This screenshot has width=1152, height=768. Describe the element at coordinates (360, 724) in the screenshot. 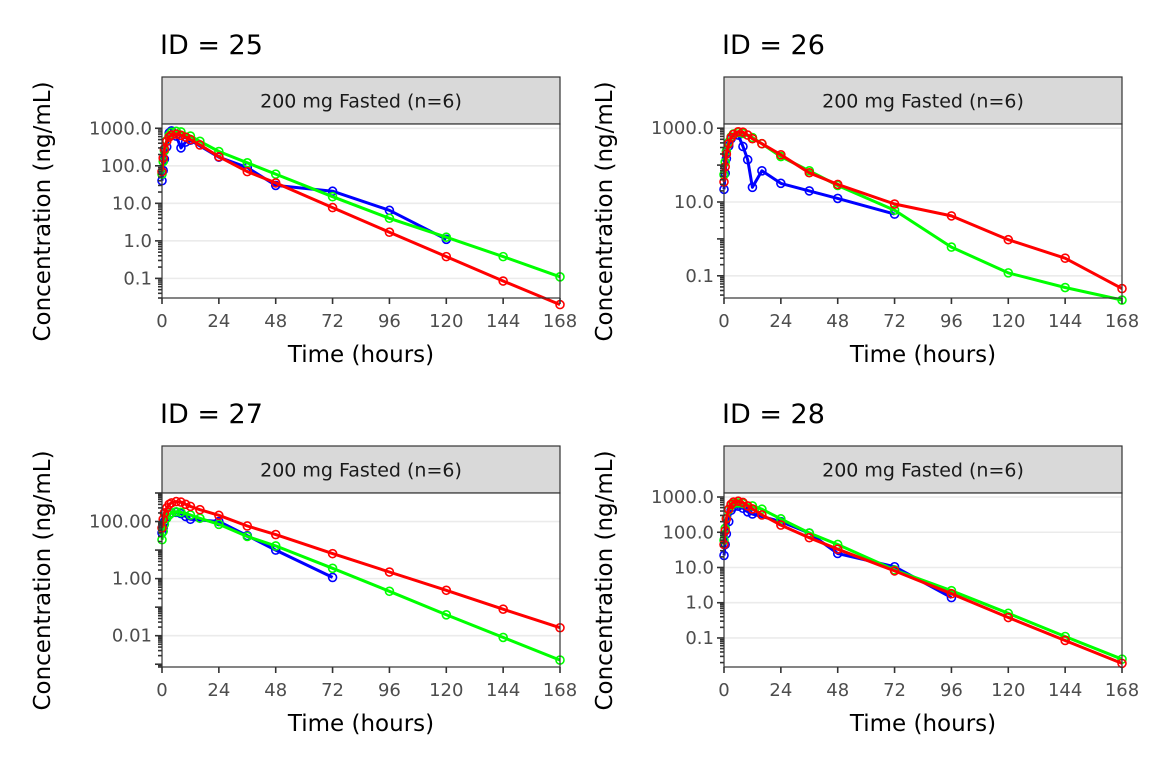

I see `x-axis-title: Time (hours)` at that location.